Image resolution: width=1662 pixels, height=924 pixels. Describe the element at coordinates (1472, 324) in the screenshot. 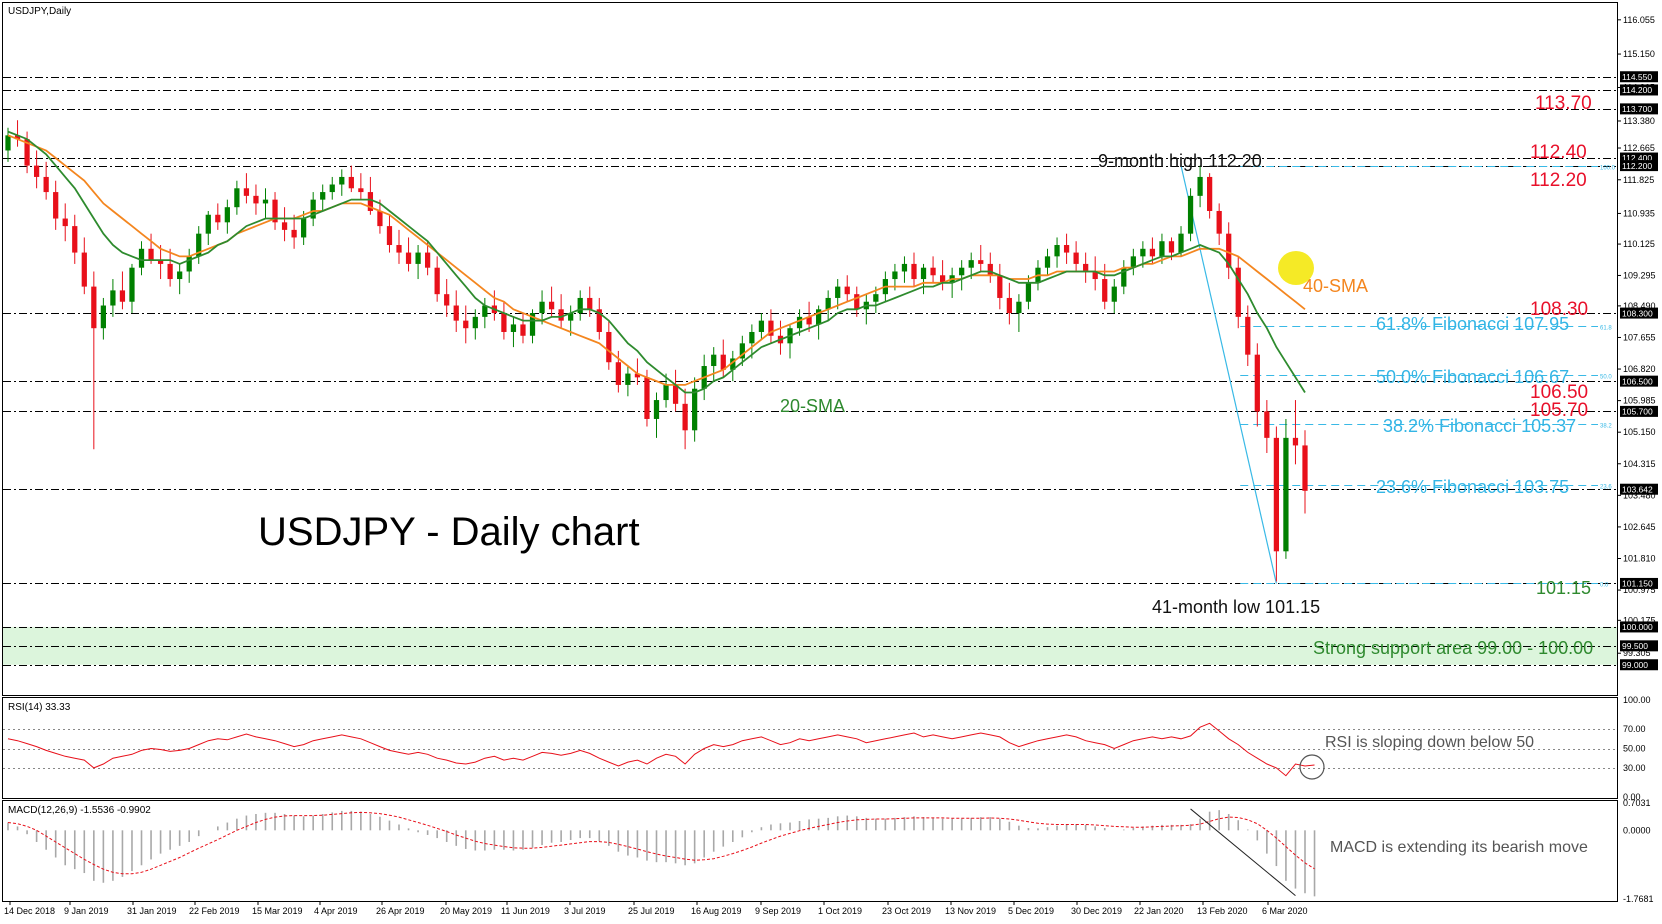

I see `fib-annotation-61-8: 61.8% Fibonacci 107.95` at that location.